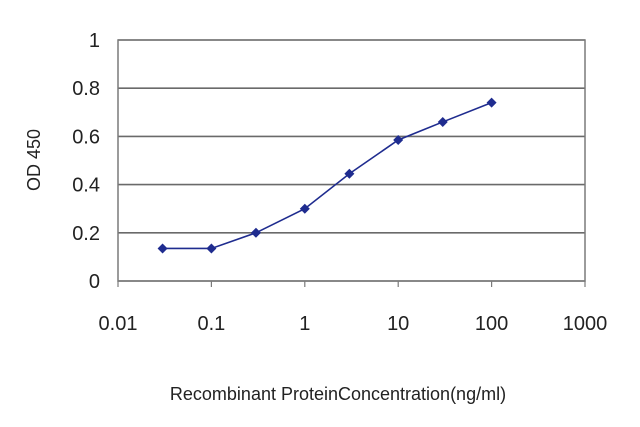 Image resolution: width=640 pixels, height=427 pixels. I want to click on x-tick-label: 0.01, so click(118, 324).